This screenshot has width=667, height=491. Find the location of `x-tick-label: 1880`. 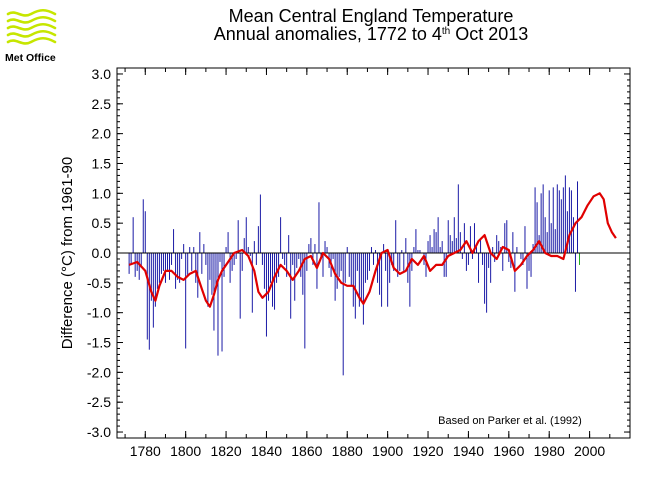

x-tick-label: 1880 is located at coordinates (347, 451).